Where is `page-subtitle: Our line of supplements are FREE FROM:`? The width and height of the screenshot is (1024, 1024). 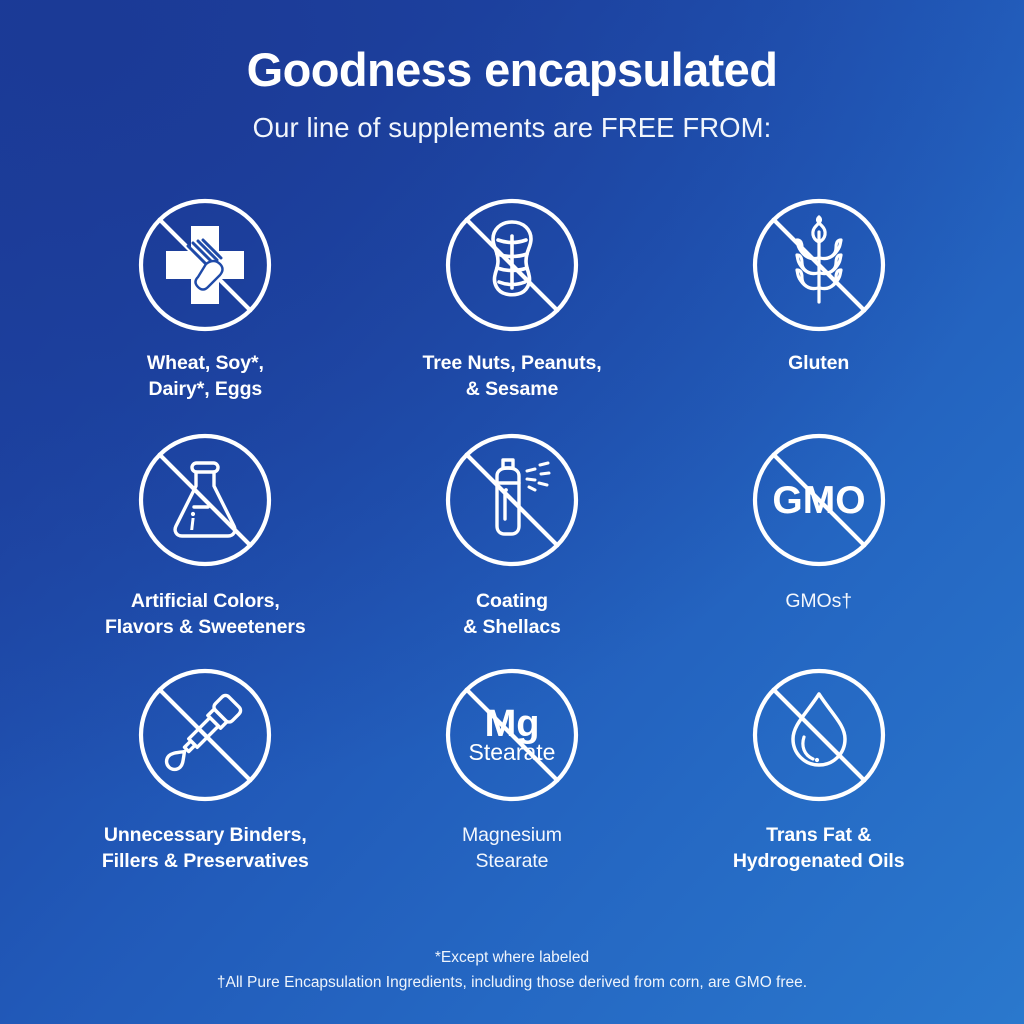
page-subtitle: Our line of supplements are FREE FROM: is located at coordinates (512, 127).